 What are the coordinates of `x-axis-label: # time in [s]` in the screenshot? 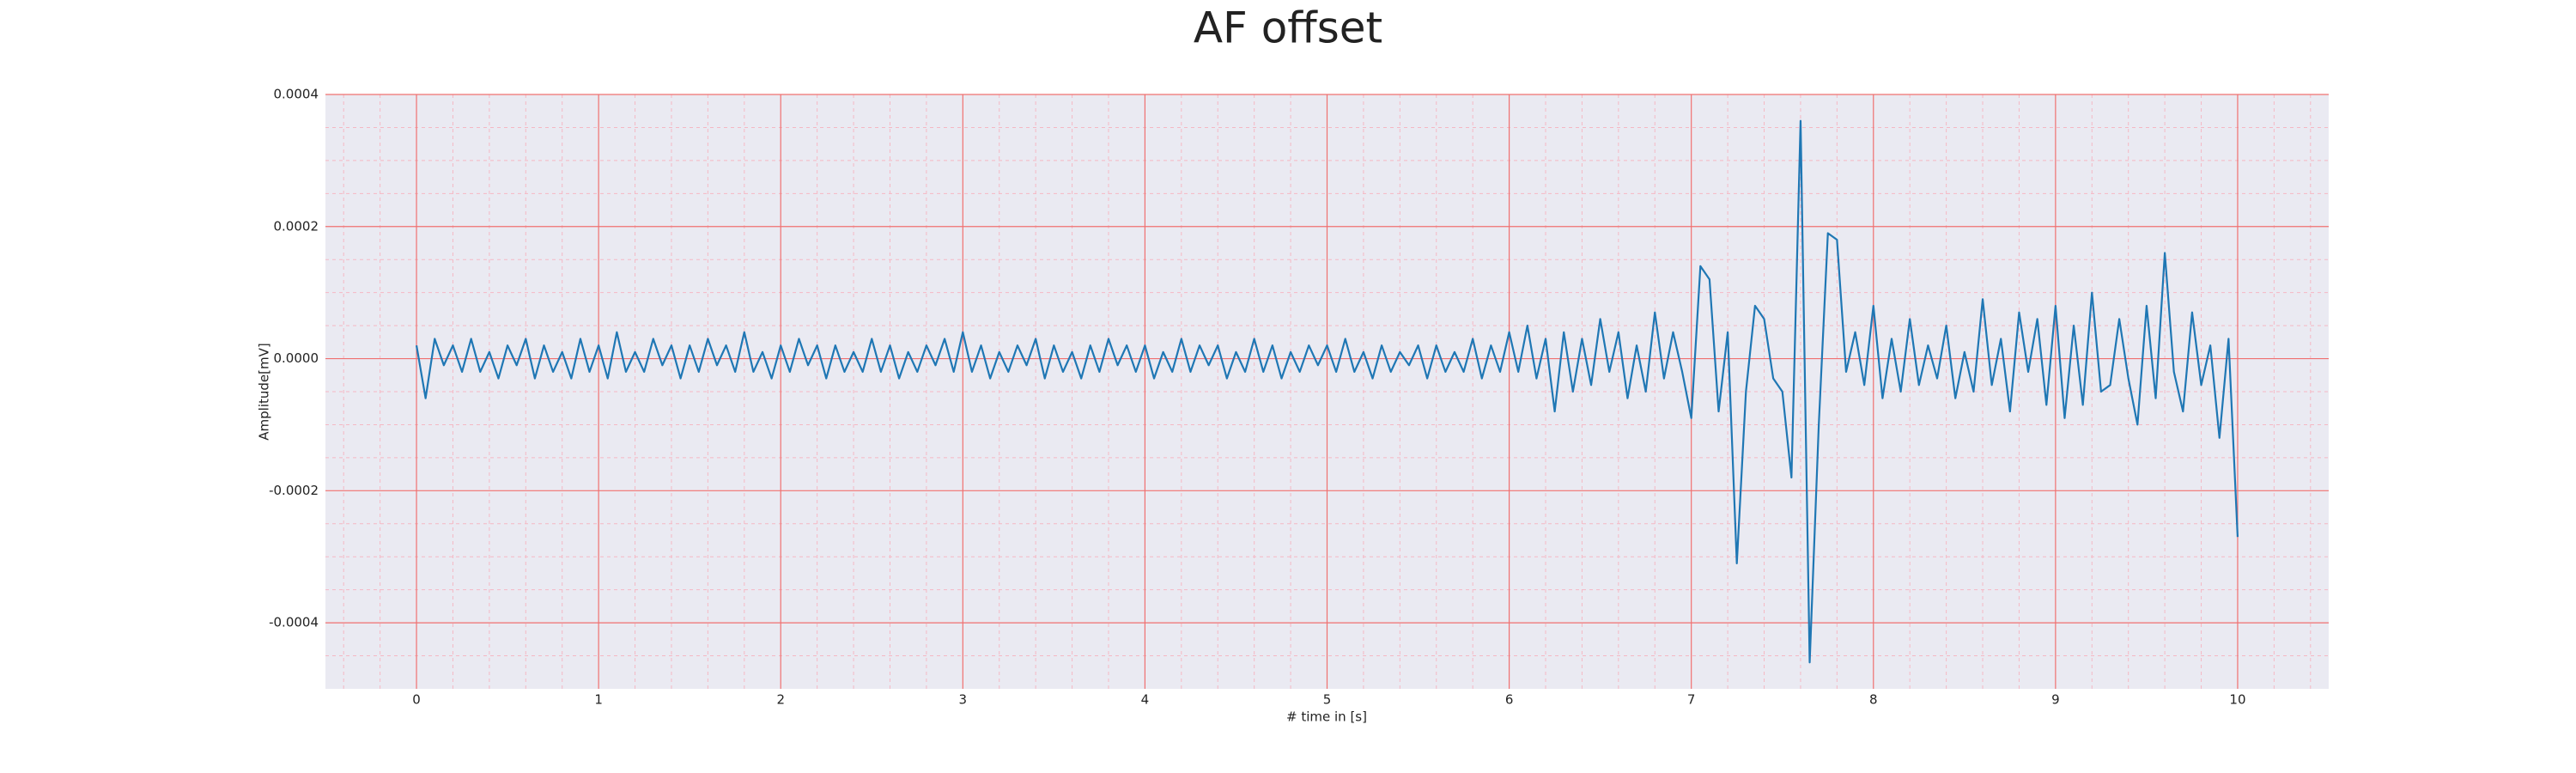 It's located at (1327, 717).